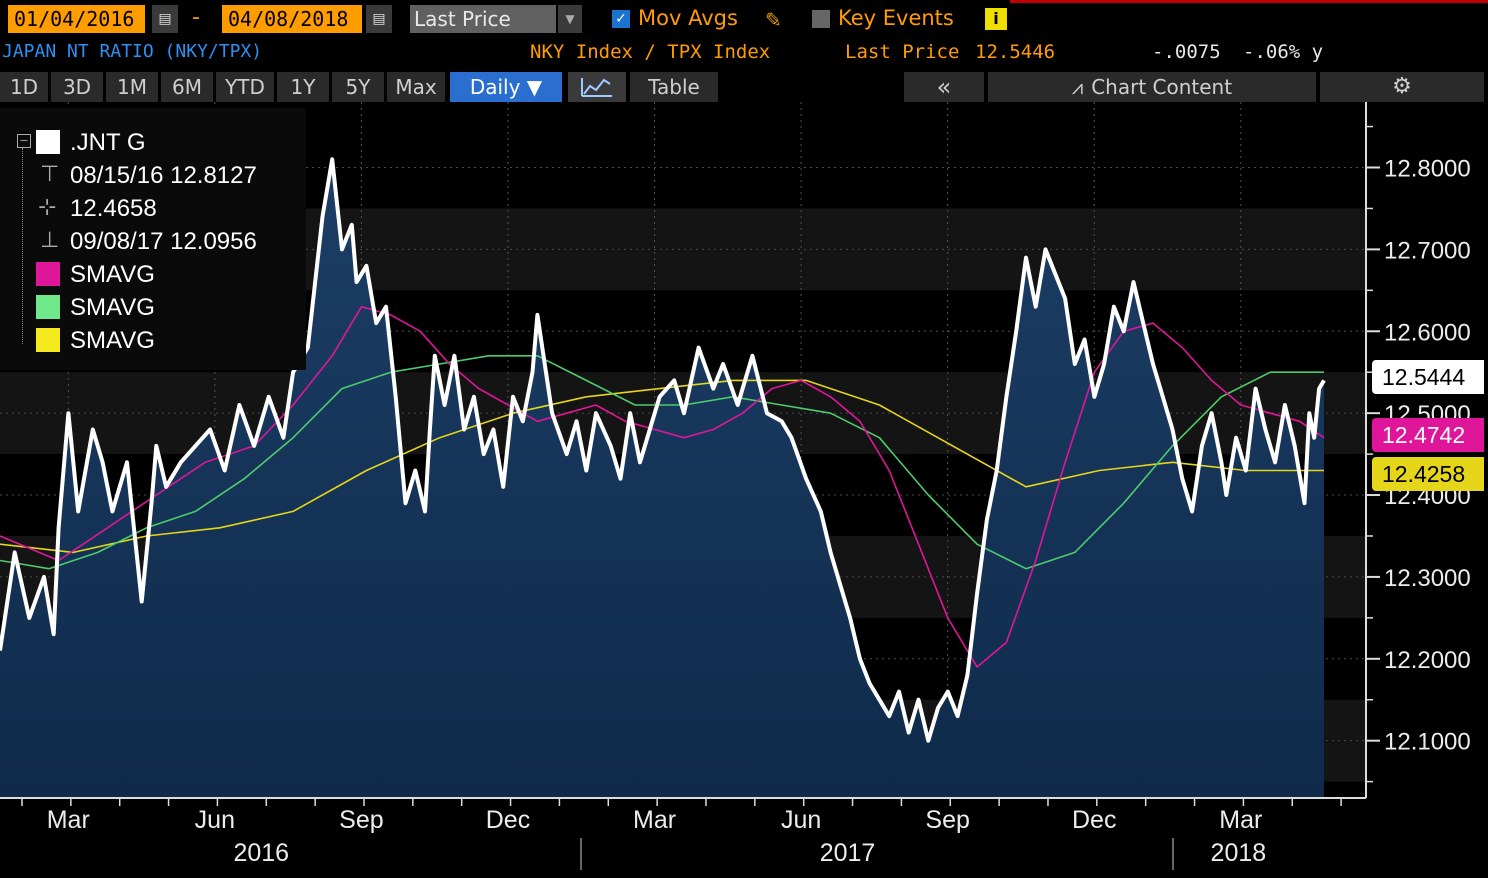 The height and width of the screenshot is (878, 1488). I want to click on chart-content-button: ⩘ Chart Content, so click(1152, 87).